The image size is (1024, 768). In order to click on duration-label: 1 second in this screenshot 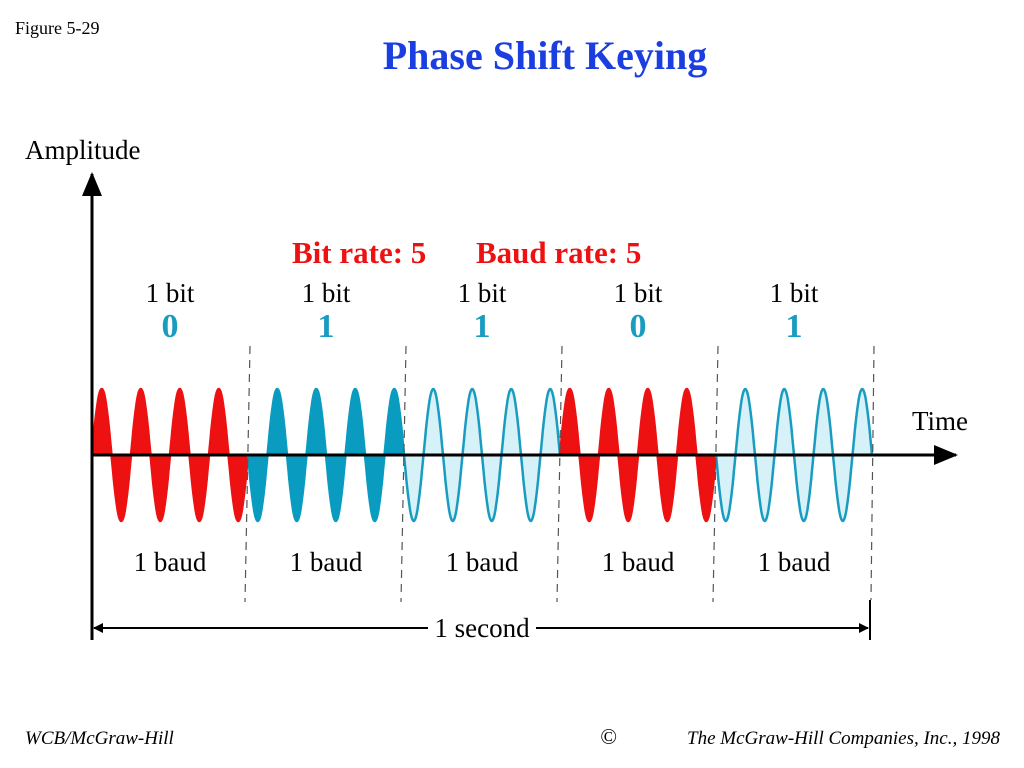, I will do `click(482, 628)`.